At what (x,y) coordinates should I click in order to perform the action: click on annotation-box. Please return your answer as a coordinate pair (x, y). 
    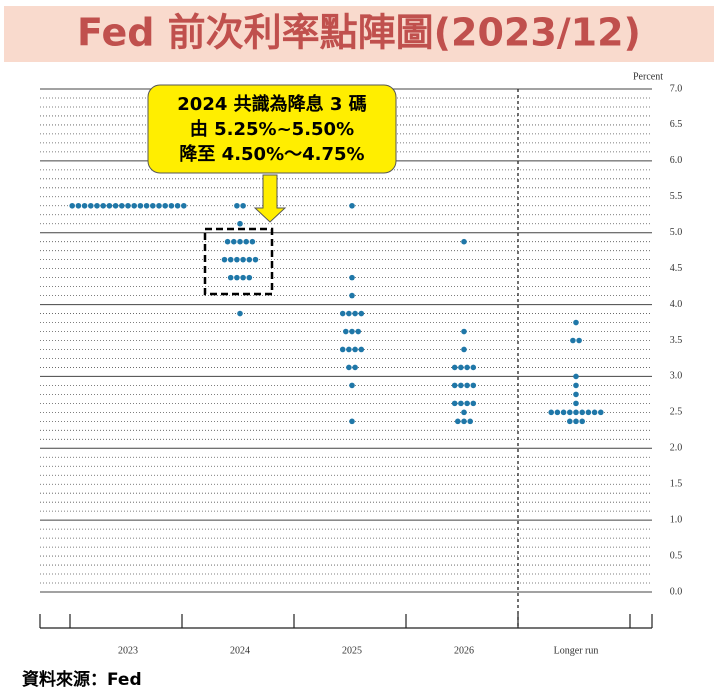
    Looking at the image, I should click on (272, 129).